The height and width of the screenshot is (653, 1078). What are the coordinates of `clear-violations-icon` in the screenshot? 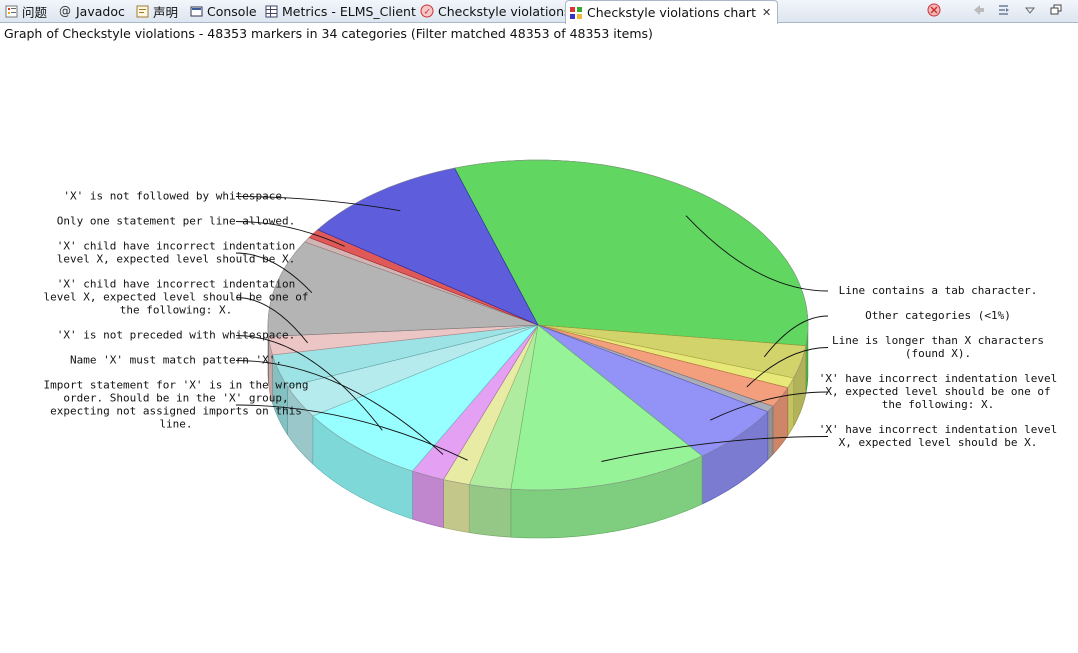 It's located at (934, 10).